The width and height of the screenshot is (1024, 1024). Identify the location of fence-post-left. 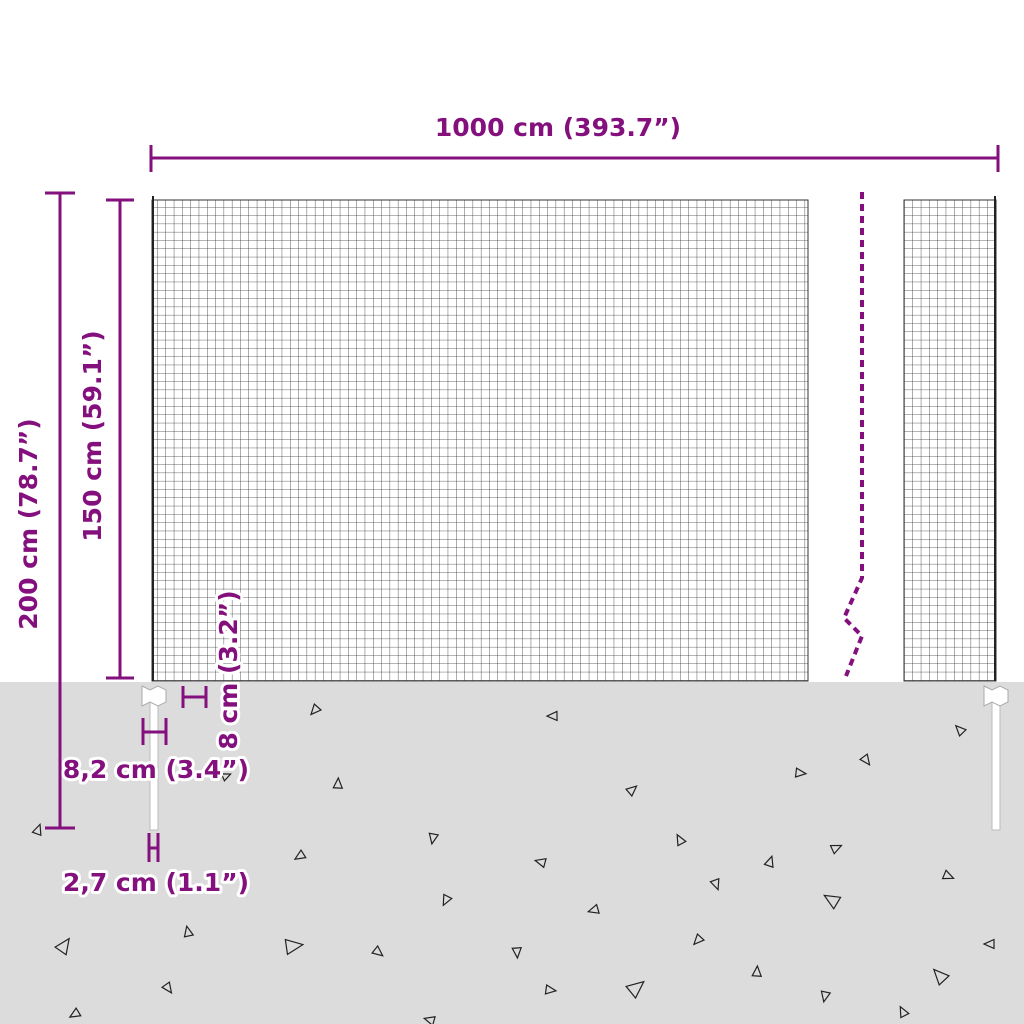
(154, 758).